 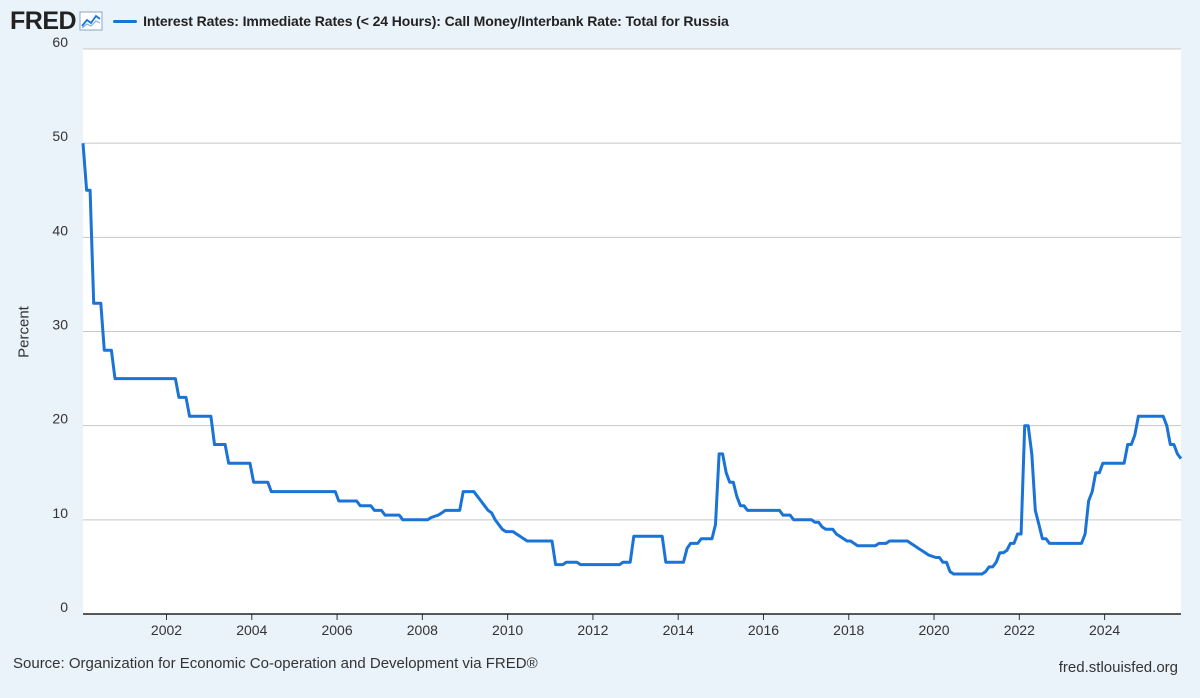 What do you see at coordinates (24, 332) in the screenshot?
I see `y-axis-label: Percent` at bounding box center [24, 332].